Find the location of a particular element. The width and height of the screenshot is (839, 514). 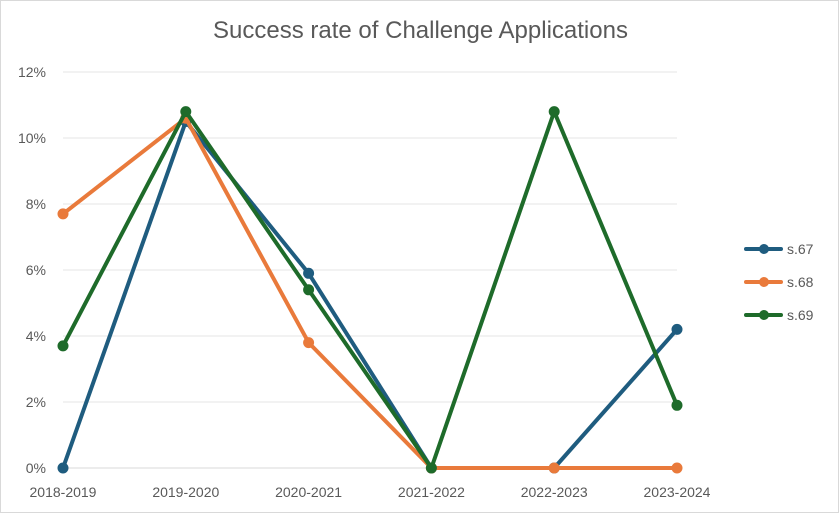

y-tick-label: 8% is located at coordinates (36, 204).